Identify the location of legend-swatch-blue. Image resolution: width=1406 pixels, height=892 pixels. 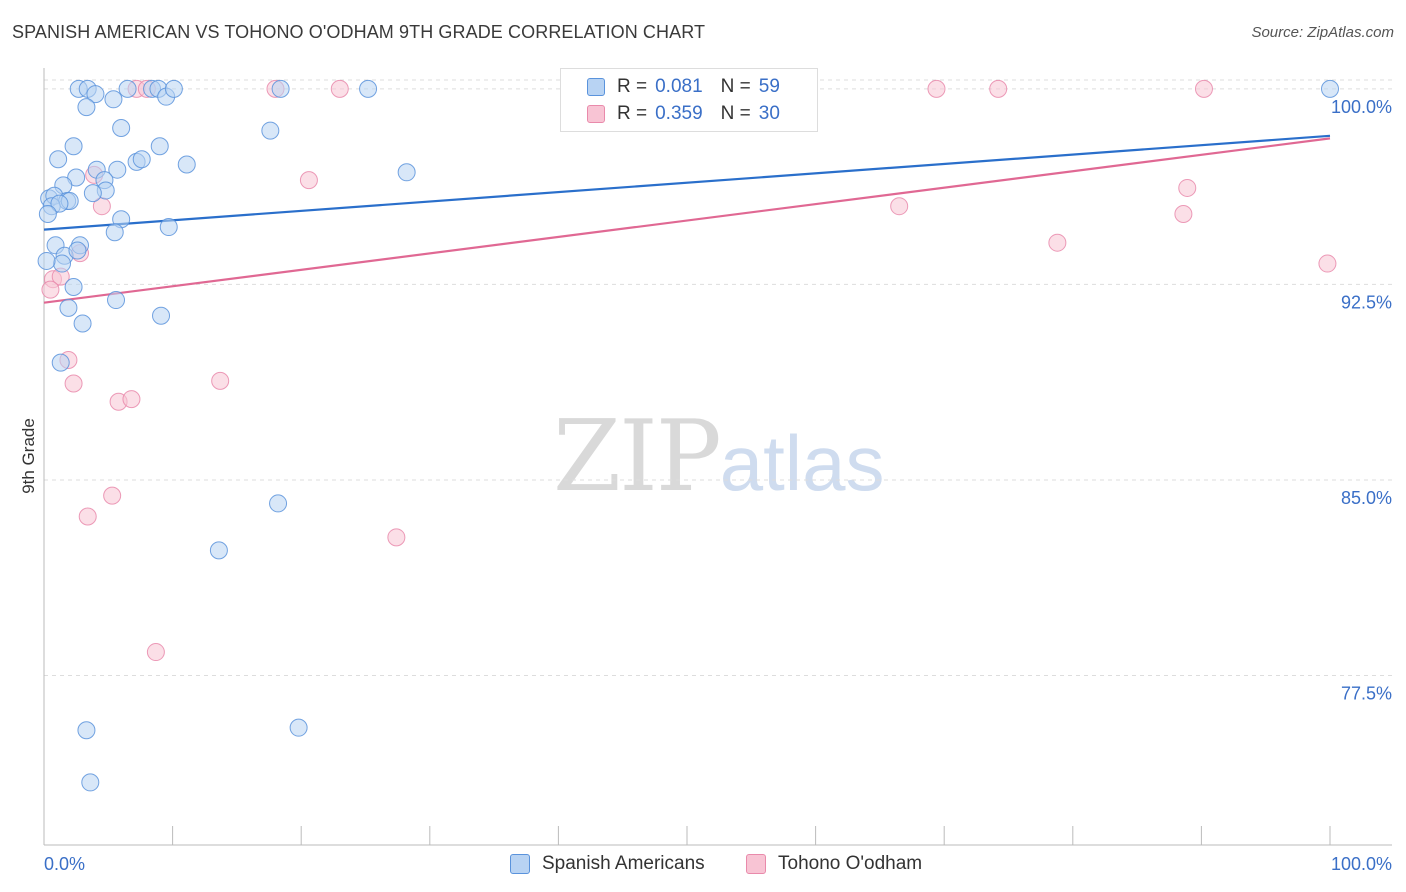
(596, 87).